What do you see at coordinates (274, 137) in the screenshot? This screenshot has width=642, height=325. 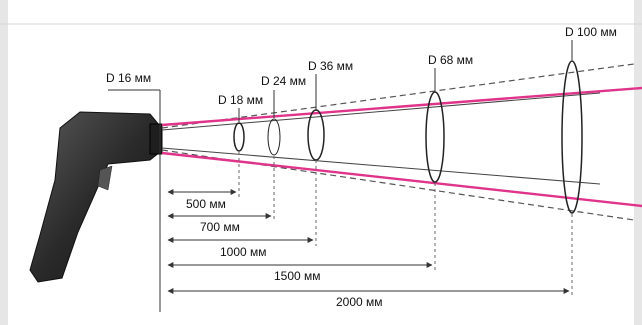 I see `spot-ellipse-d24` at bounding box center [274, 137].